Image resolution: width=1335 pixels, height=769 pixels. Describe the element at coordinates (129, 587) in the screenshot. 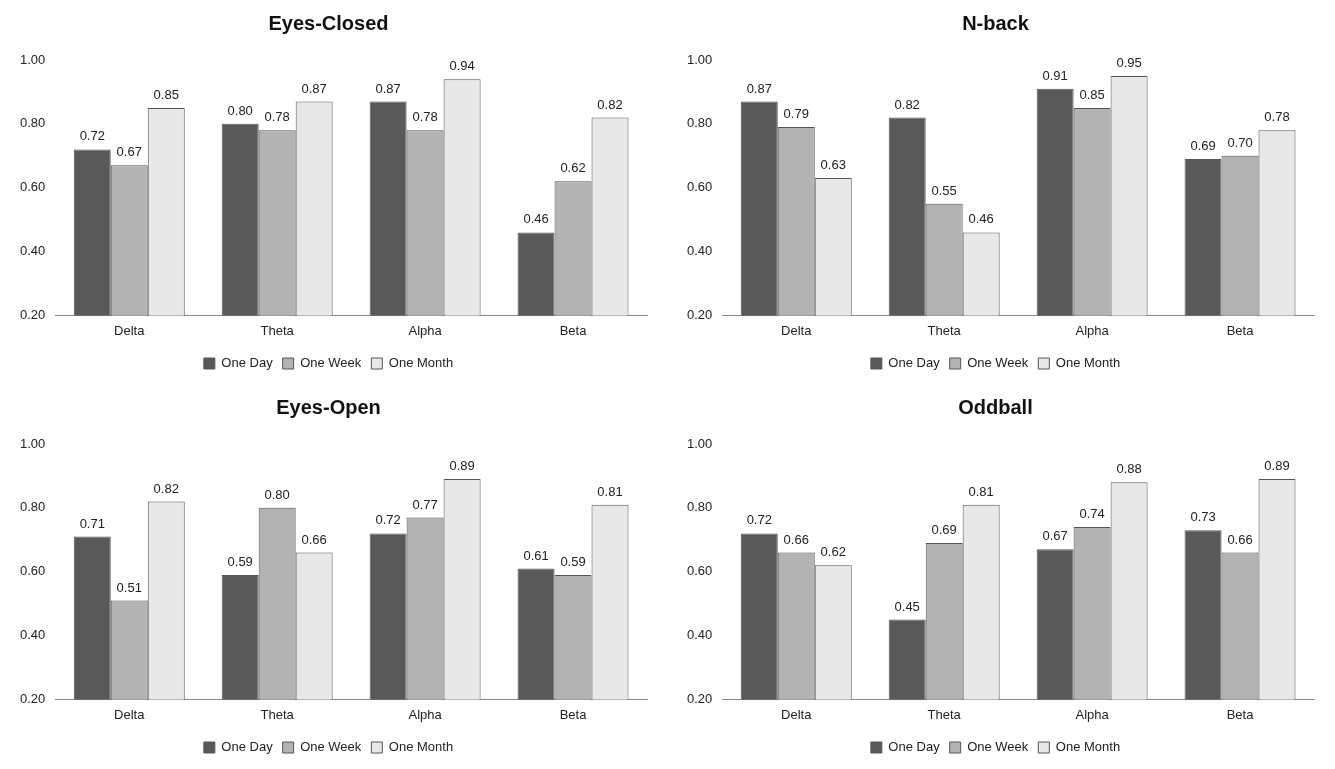

I see `data-label: 0.51` at that location.